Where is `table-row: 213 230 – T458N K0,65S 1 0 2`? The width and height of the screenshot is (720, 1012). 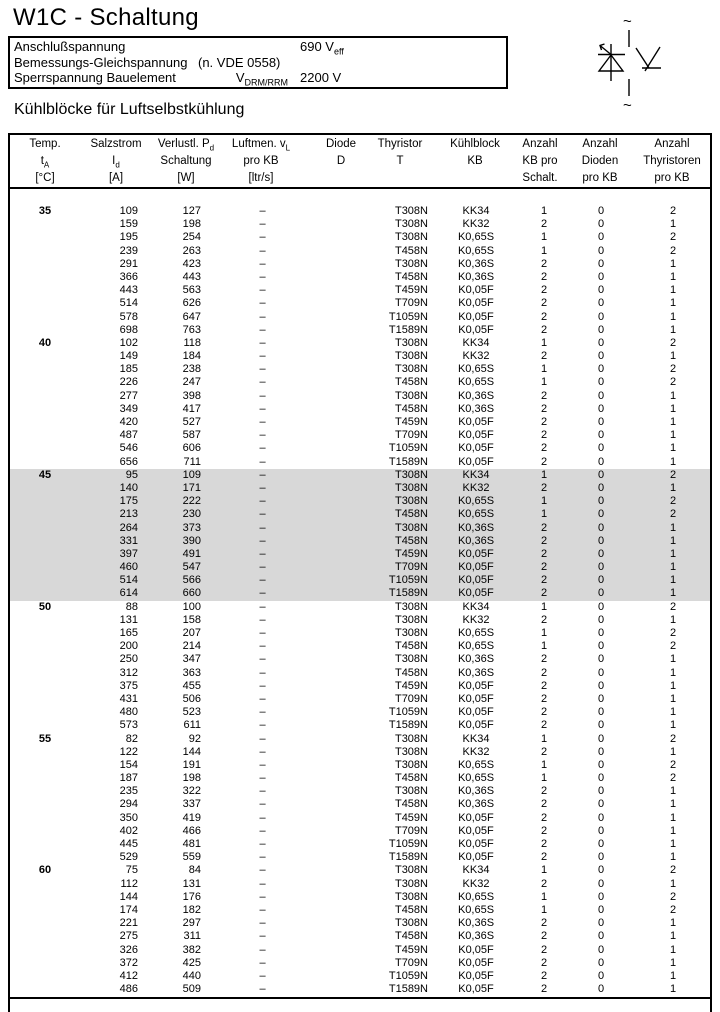 table-row: 213 230 – T458N K0,65S 1 0 2 is located at coordinates (360, 514).